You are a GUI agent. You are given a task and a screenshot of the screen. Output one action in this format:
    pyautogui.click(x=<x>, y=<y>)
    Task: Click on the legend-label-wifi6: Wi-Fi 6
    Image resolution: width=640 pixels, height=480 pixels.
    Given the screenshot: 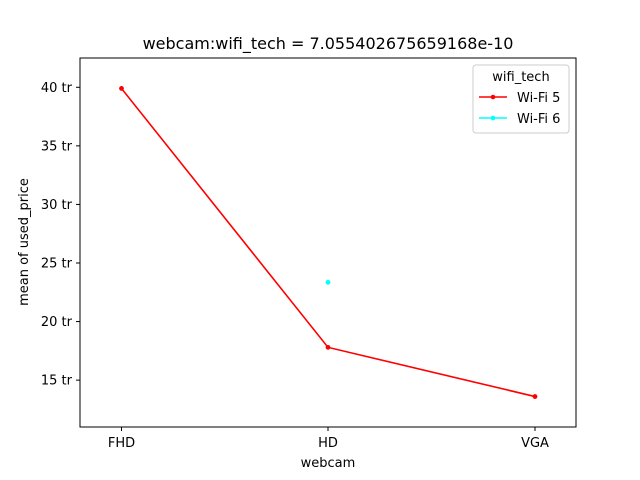 What is the action you would take?
    pyautogui.click(x=538, y=119)
    